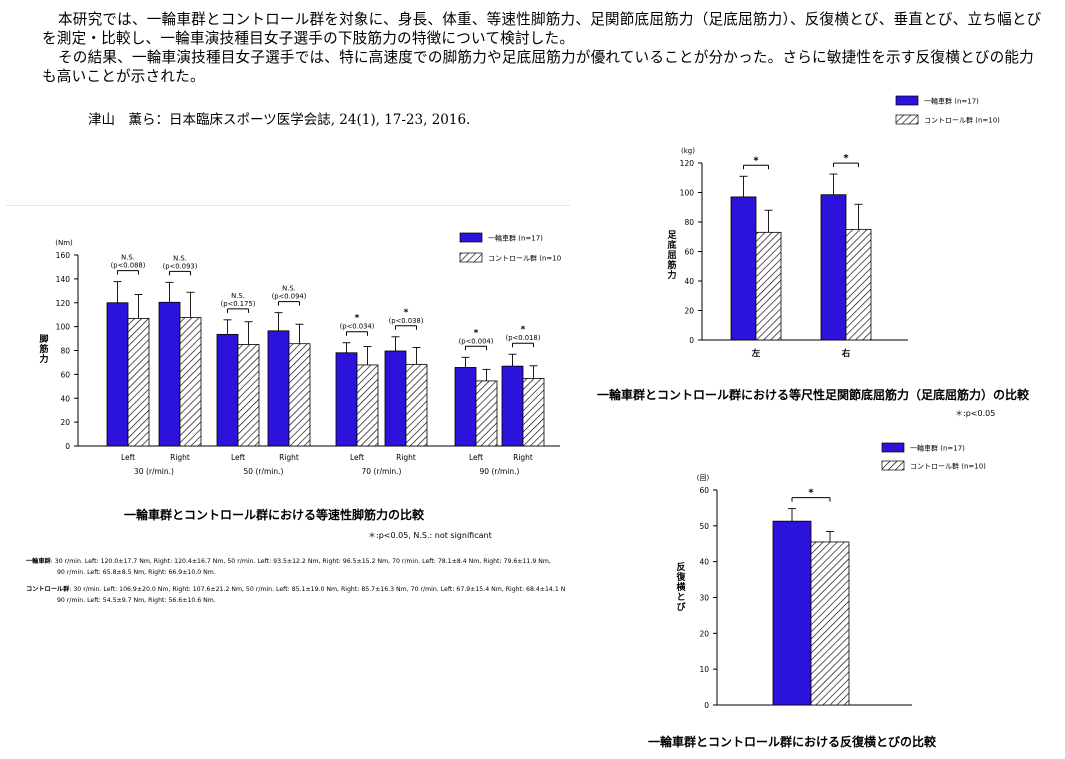 The width and height of the screenshot is (1065, 759). What do you see at coordinates (907, 100) in the screenshot?
I see `c2-legend-unicycle-swatch` at bounding box center [907, 100].